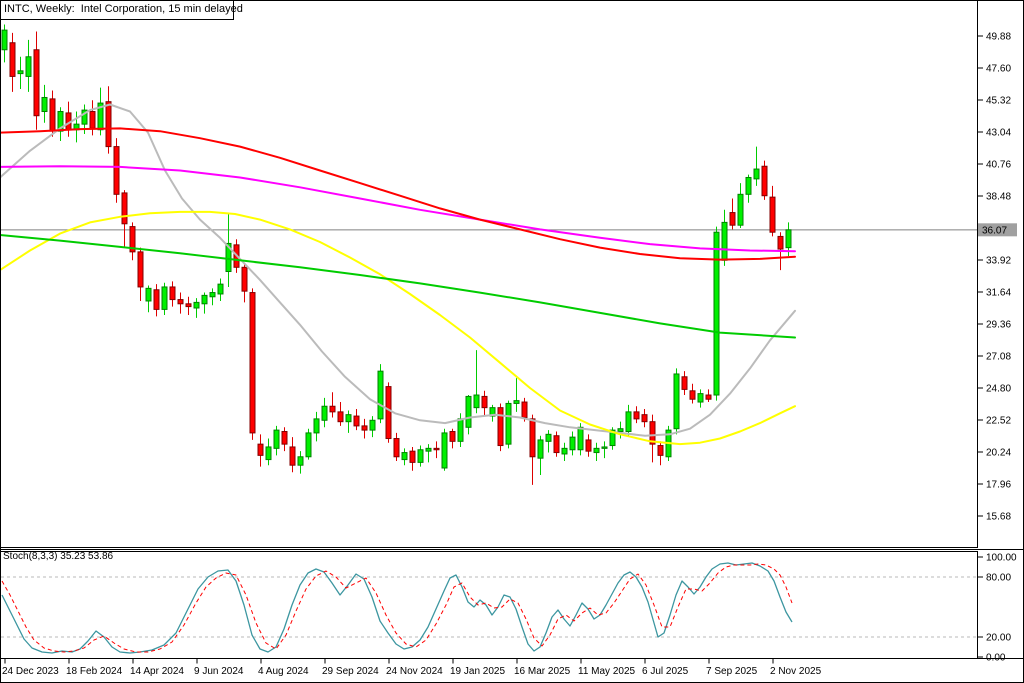  I want to click on price-axis-label: 27.08, so click(998, 357).